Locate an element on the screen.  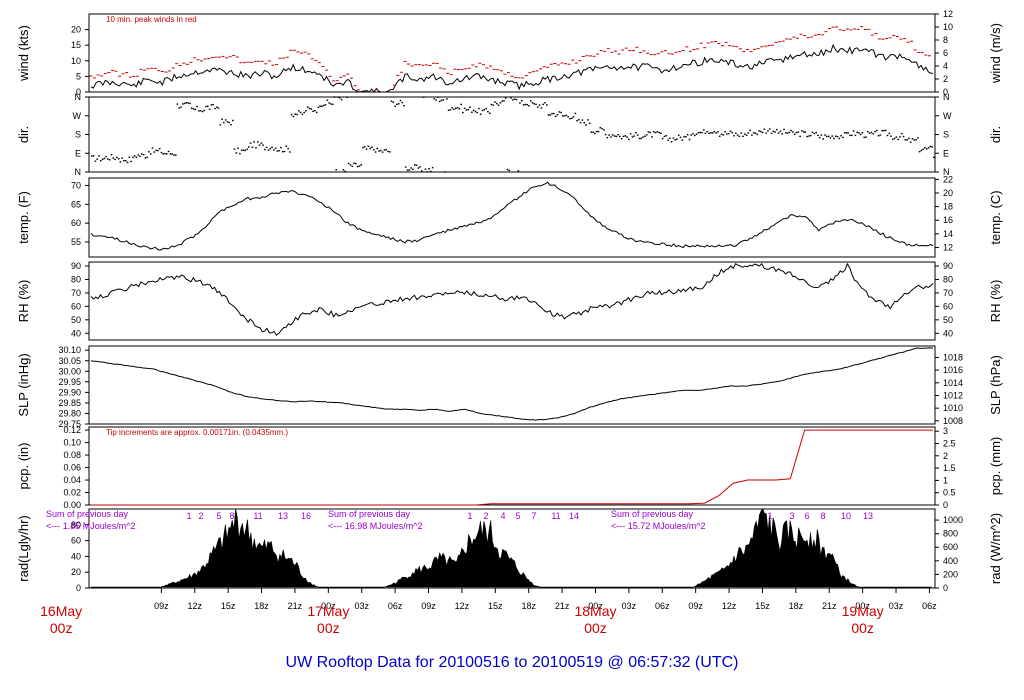
y-tick-label: 0.04 is located at coordinates (72, 480).